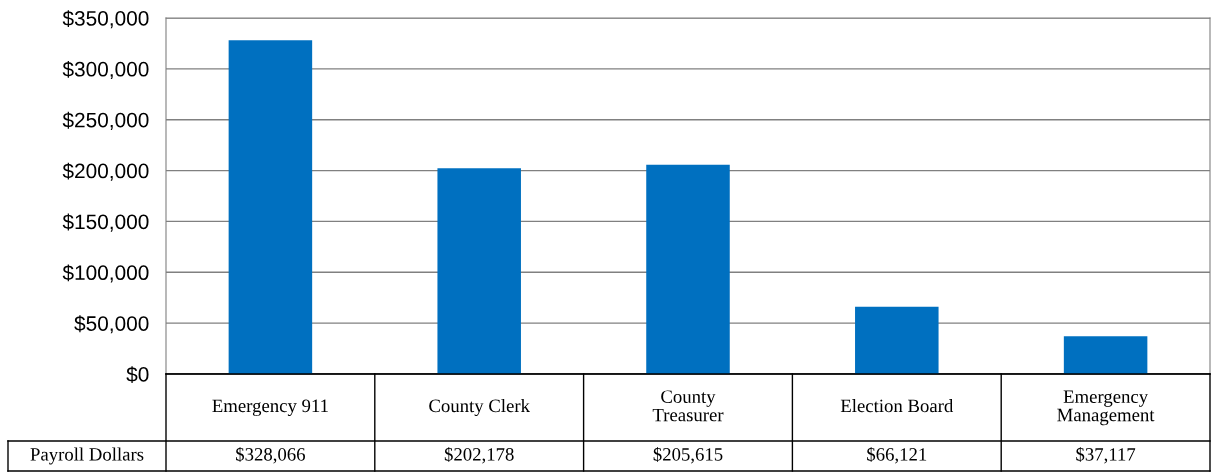 The width and height of the screenshot is (1213, 472). I want to click on x-tick-label: County Treasurer, so click(688, 406).